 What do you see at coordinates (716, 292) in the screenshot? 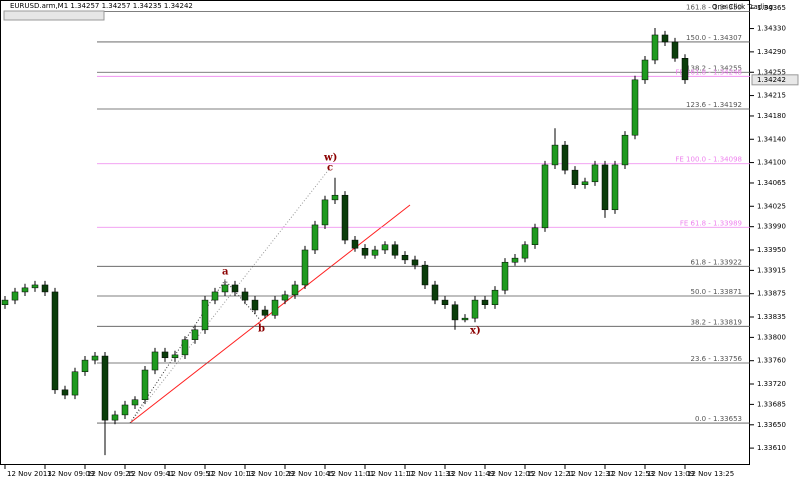
I see `fib-label: 50.0 - 1.33871` at bounding box center [716, 292].